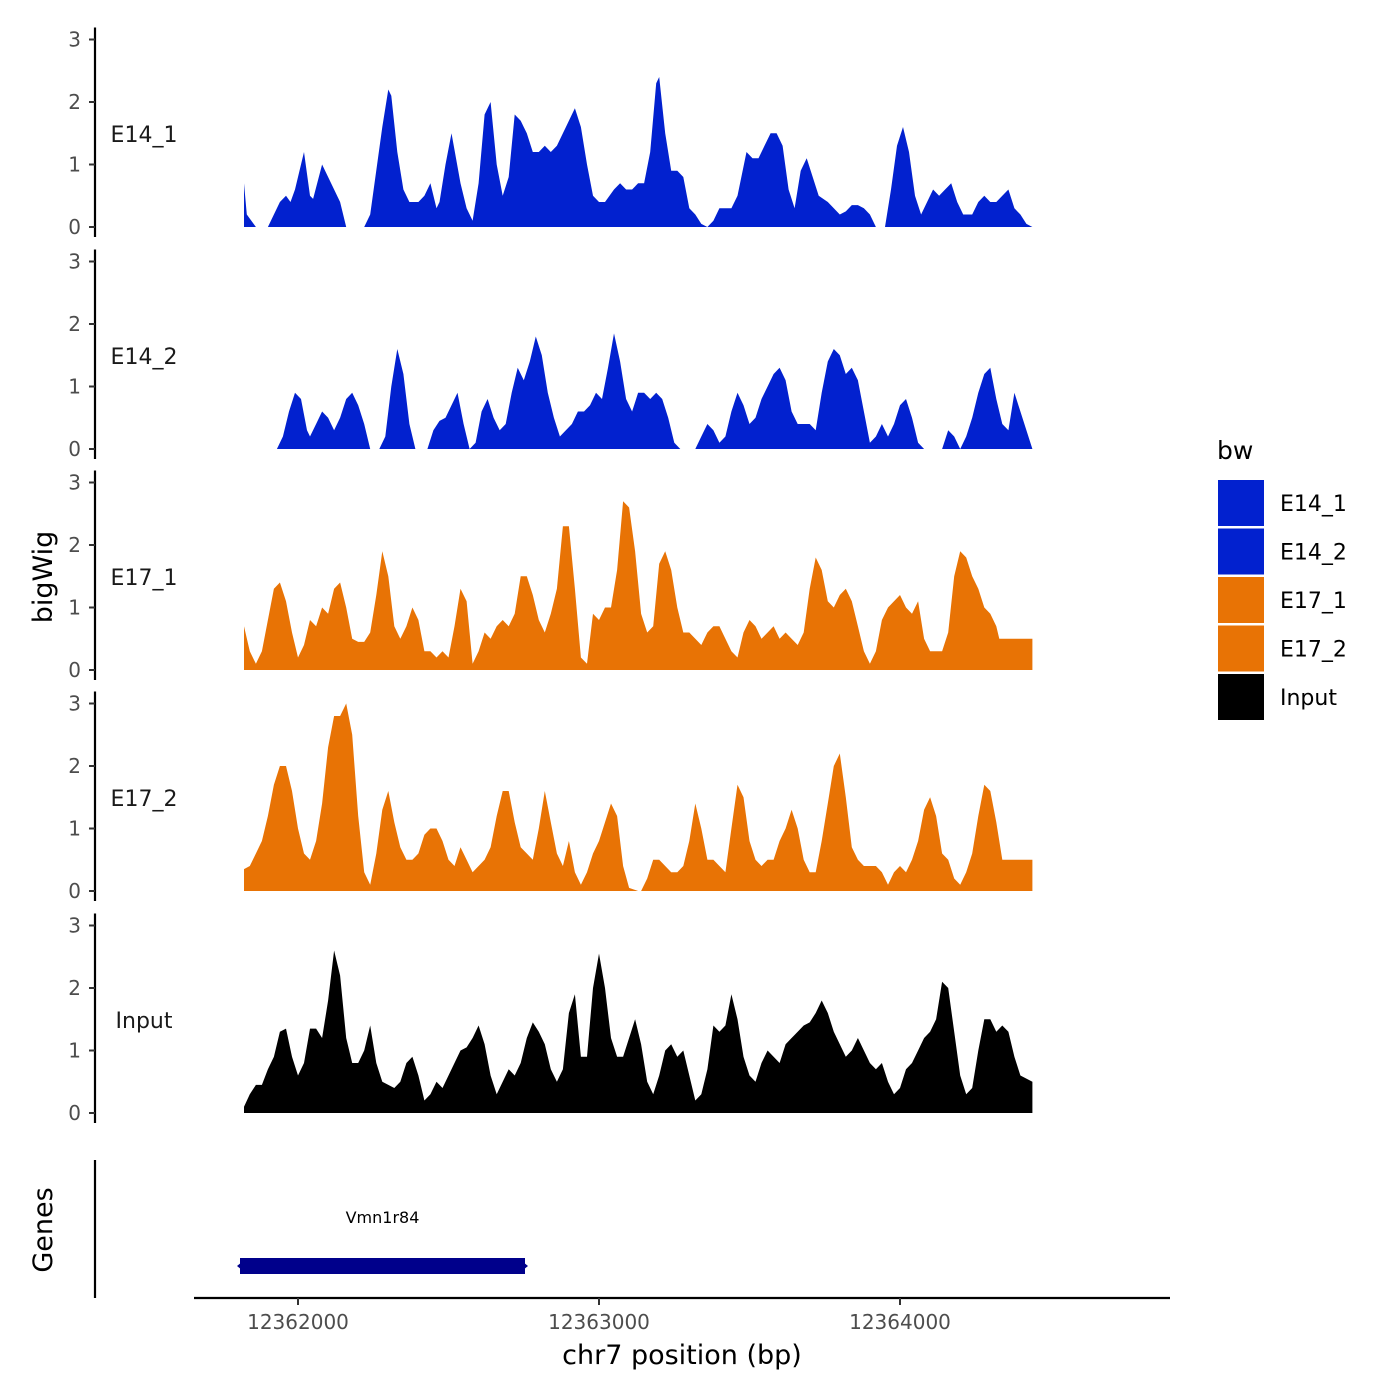 The height and width of the screenshot is (1400, 1400). What do you see at coordinates (599, 1322) in the screenshot?
I see `x-tick-label: 12363000` at bounding box center [599, 1322].